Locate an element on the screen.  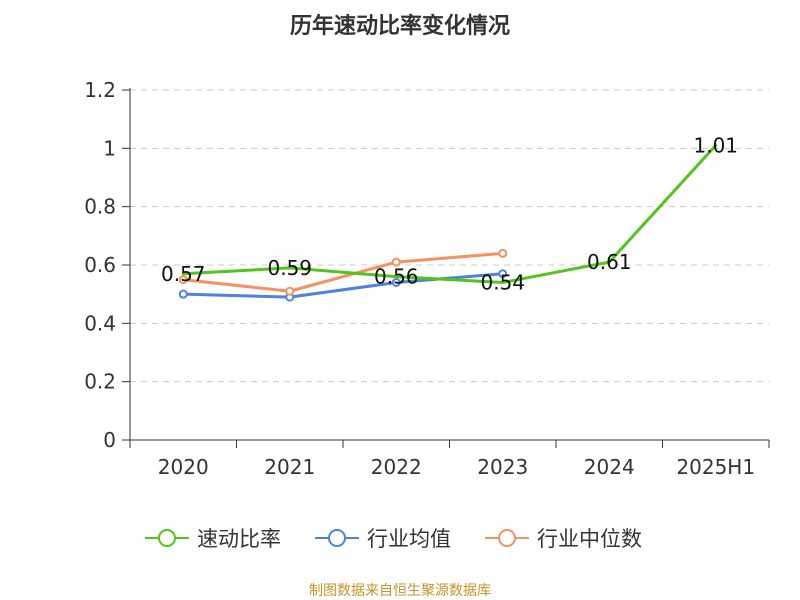
x-tick-label: 2023 is located at coordinates (502, 467).